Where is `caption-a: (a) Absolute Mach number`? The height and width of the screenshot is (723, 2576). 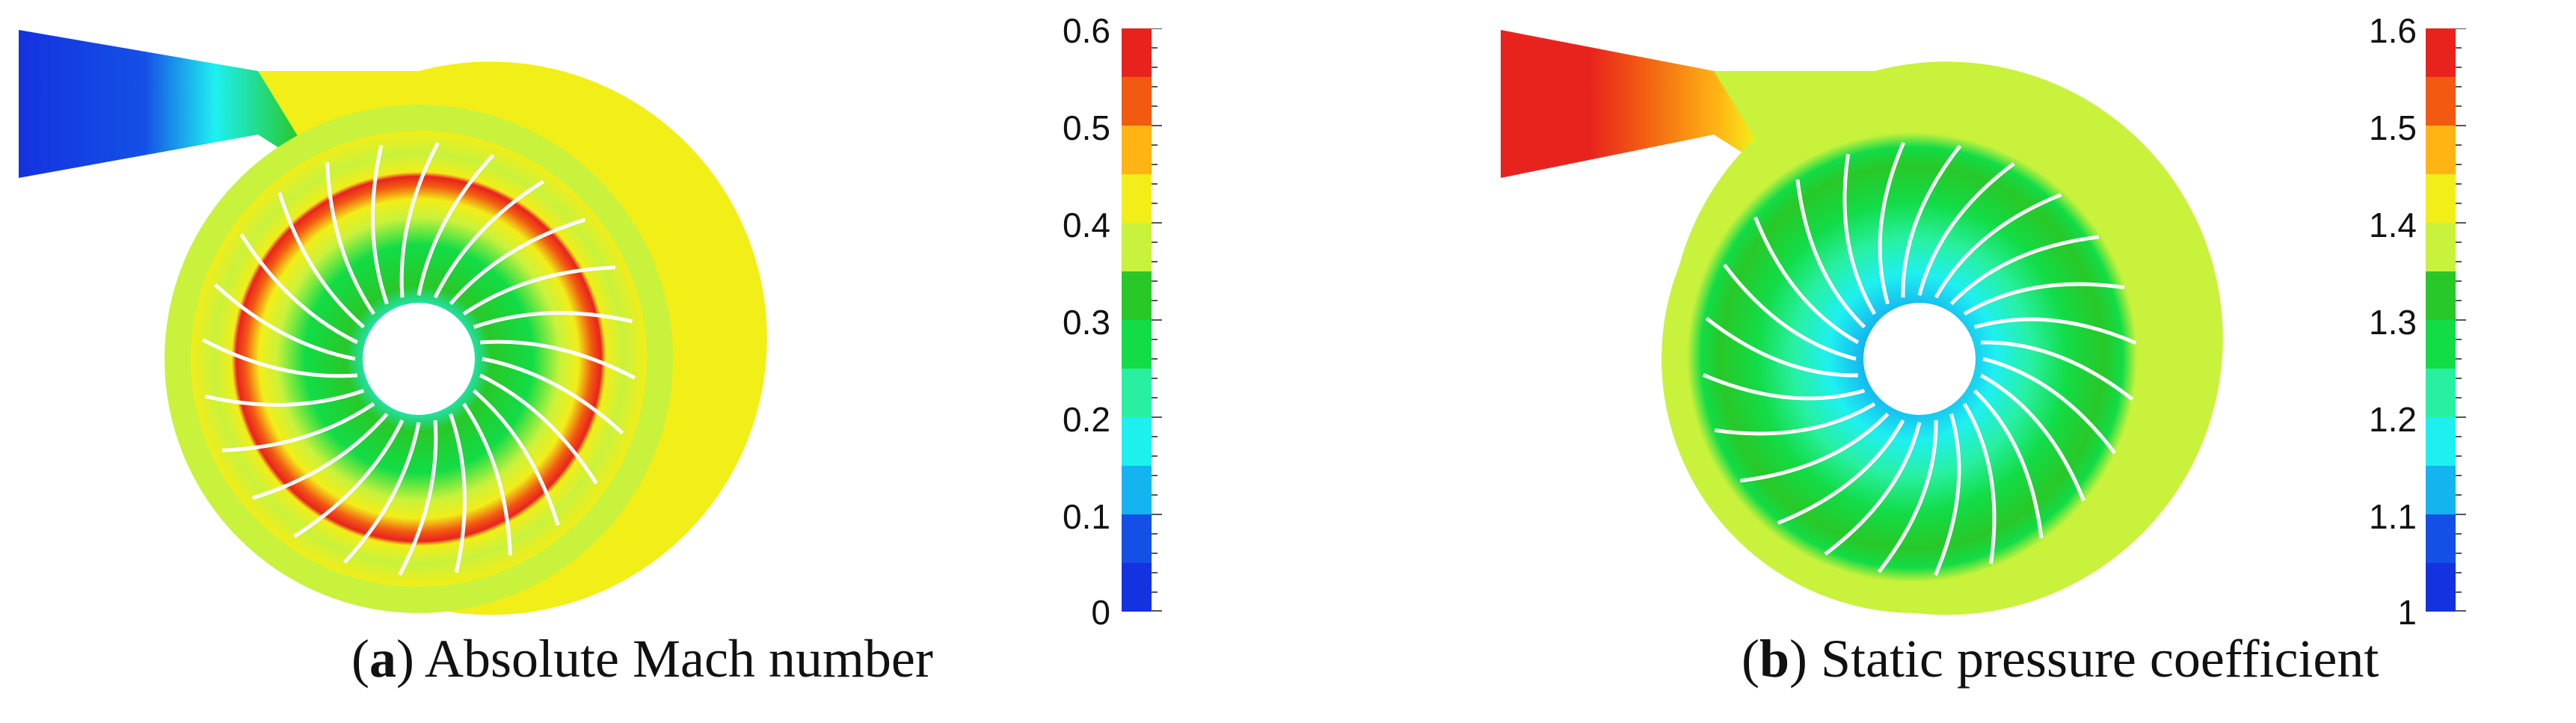 caption-a: (a) Absolute Mach number is located at coordinates (642, 659).